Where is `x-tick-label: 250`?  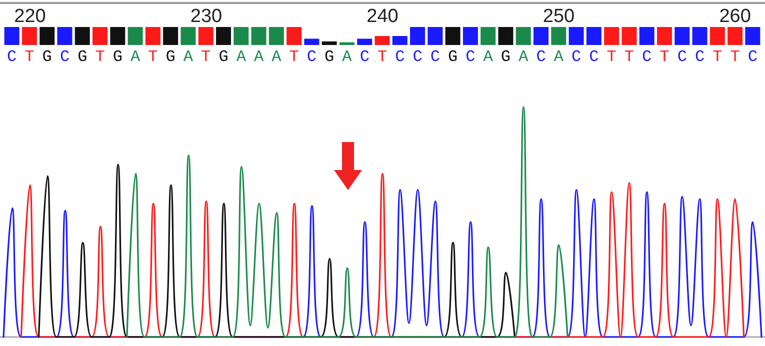 x-tick-label: 250 is located at coordinates (558, 16).